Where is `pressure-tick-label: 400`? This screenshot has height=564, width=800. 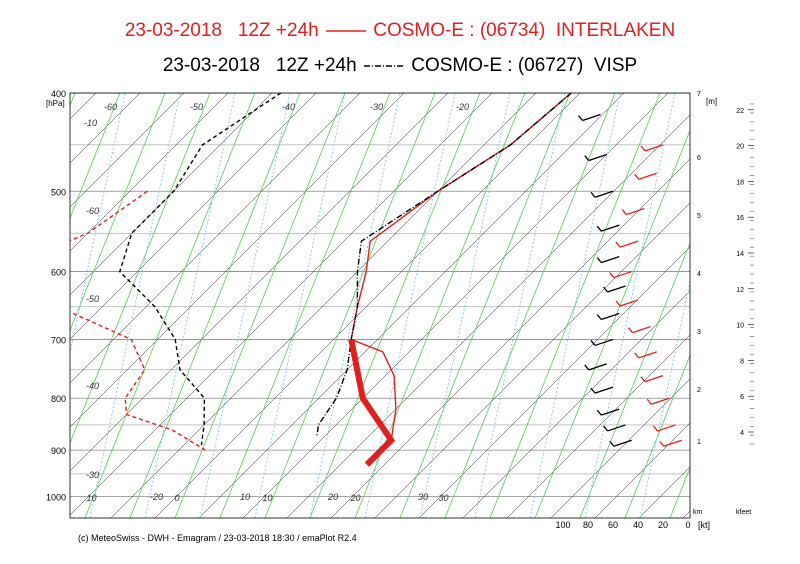
pressure-tick-label: 400 is located at coordinates (58, 94).